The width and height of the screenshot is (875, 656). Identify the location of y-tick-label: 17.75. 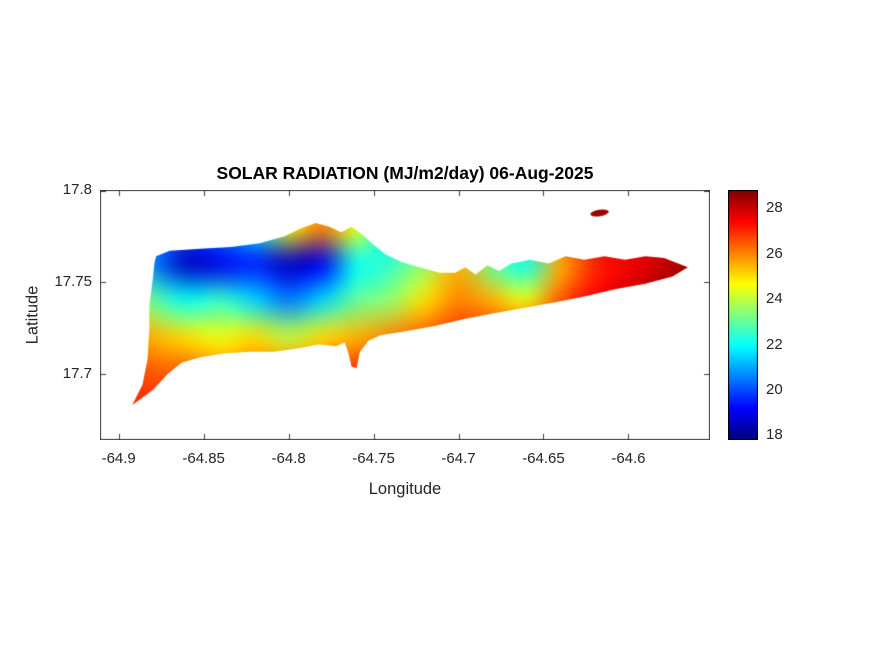
(73, 281).